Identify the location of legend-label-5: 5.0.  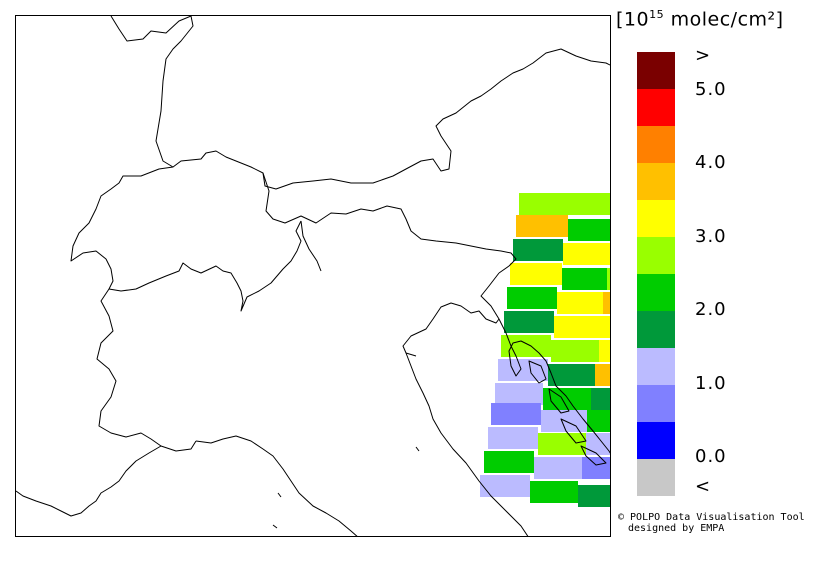
(711, 89).